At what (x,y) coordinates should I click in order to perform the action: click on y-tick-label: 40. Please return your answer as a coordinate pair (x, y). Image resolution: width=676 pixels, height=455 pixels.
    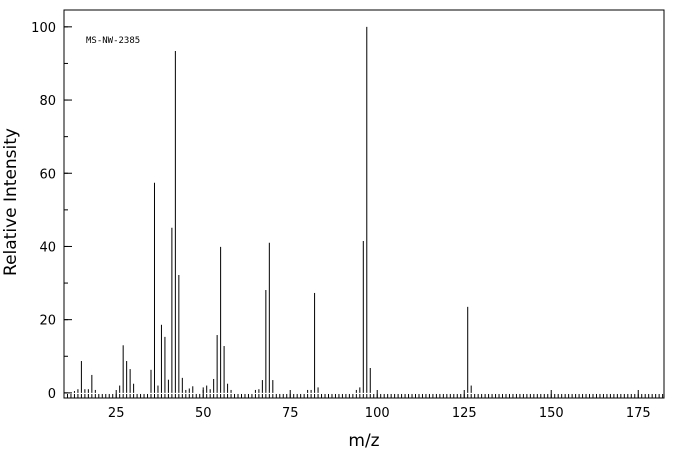
    Looking at the image, I should click on (47, 247).